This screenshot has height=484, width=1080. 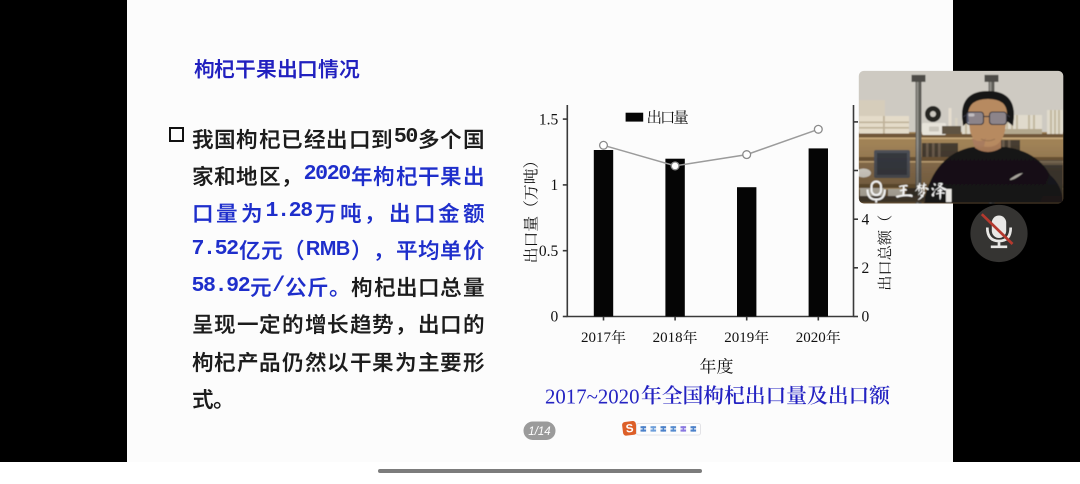 I want to click on svg-text: 1, so click(x=554, y=185).